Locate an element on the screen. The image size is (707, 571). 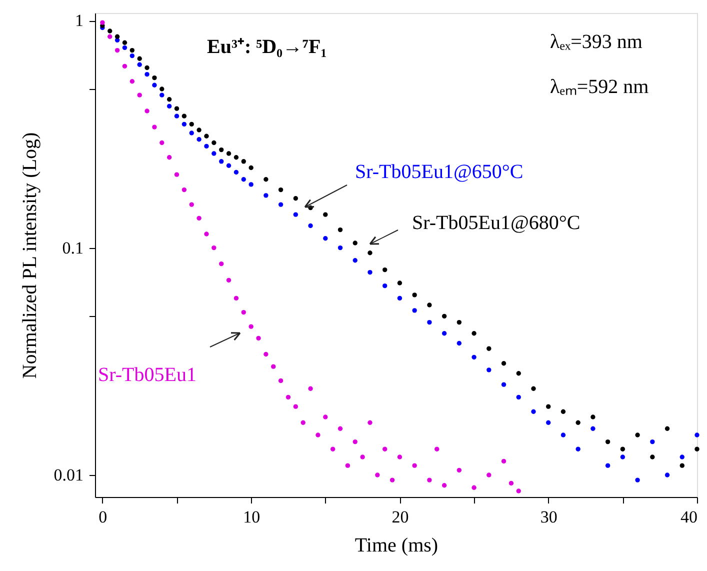
text: Sr-Tb05Eu1@650°C is located at coordinates (439, 172).